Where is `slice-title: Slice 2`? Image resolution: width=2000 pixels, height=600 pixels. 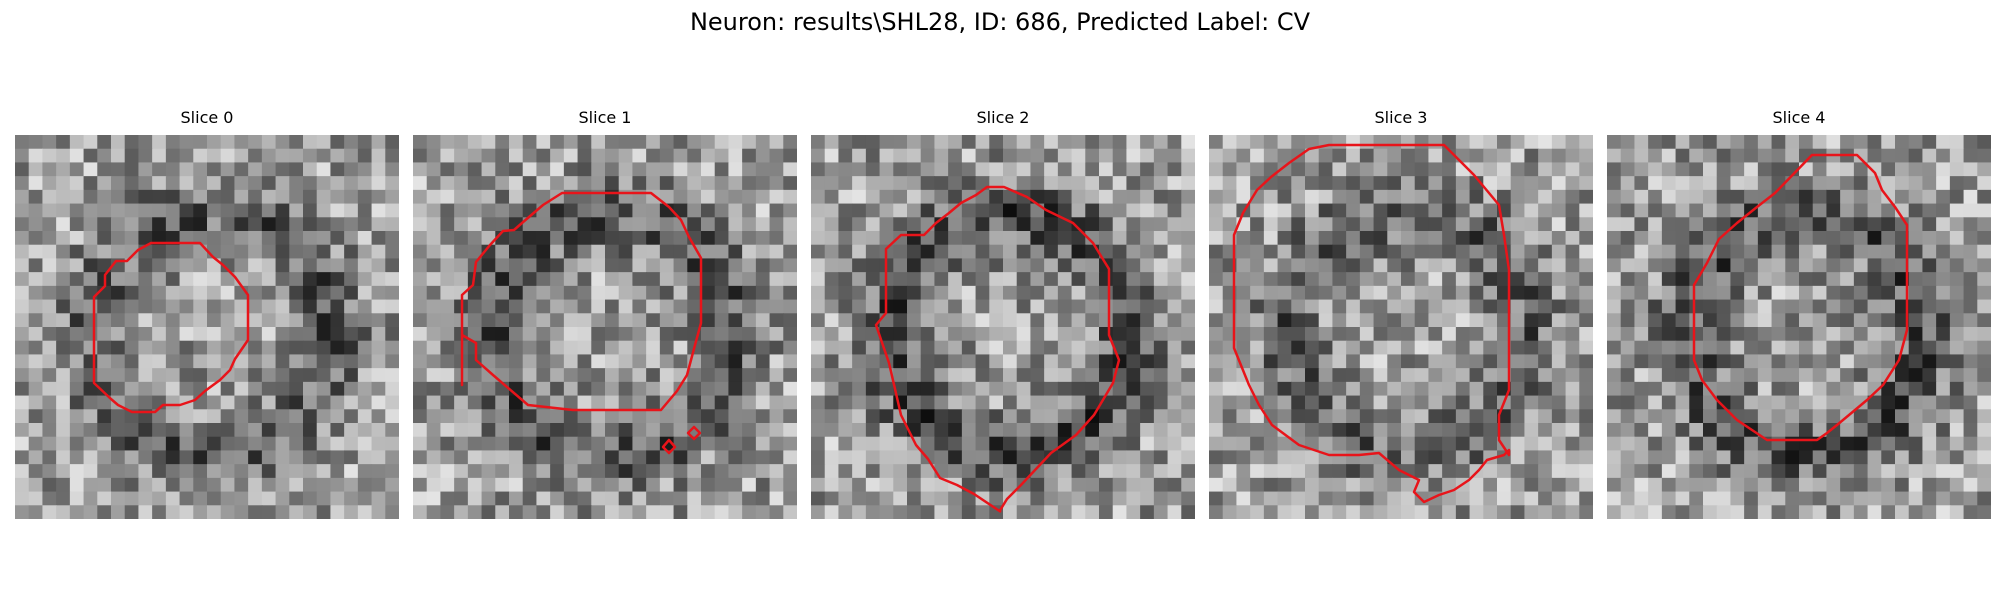
slice-title: Slice 2 is located at coordinates (1003, 117).